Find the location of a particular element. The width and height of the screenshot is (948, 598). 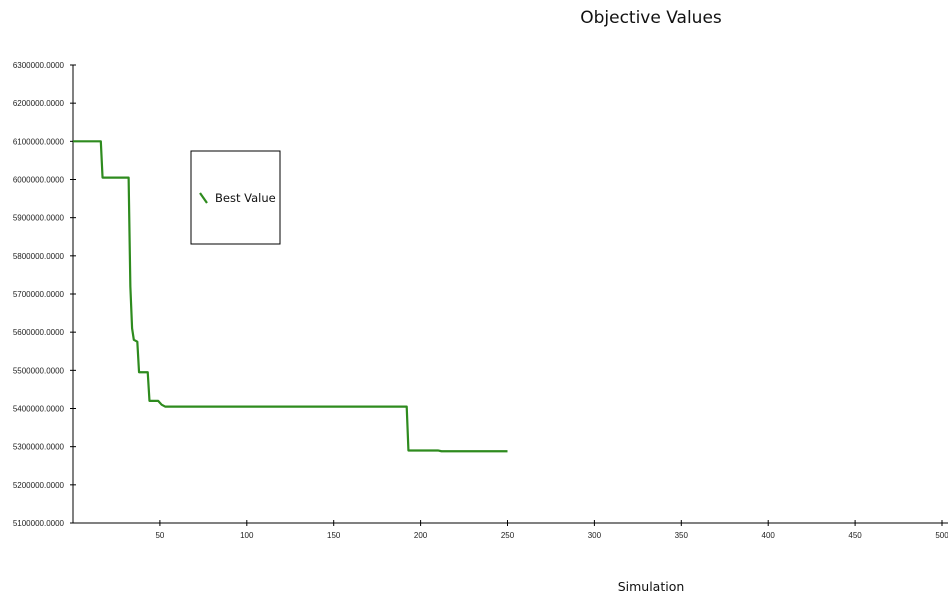

x-tick-label: 500 is located at coordinates (941, 535).